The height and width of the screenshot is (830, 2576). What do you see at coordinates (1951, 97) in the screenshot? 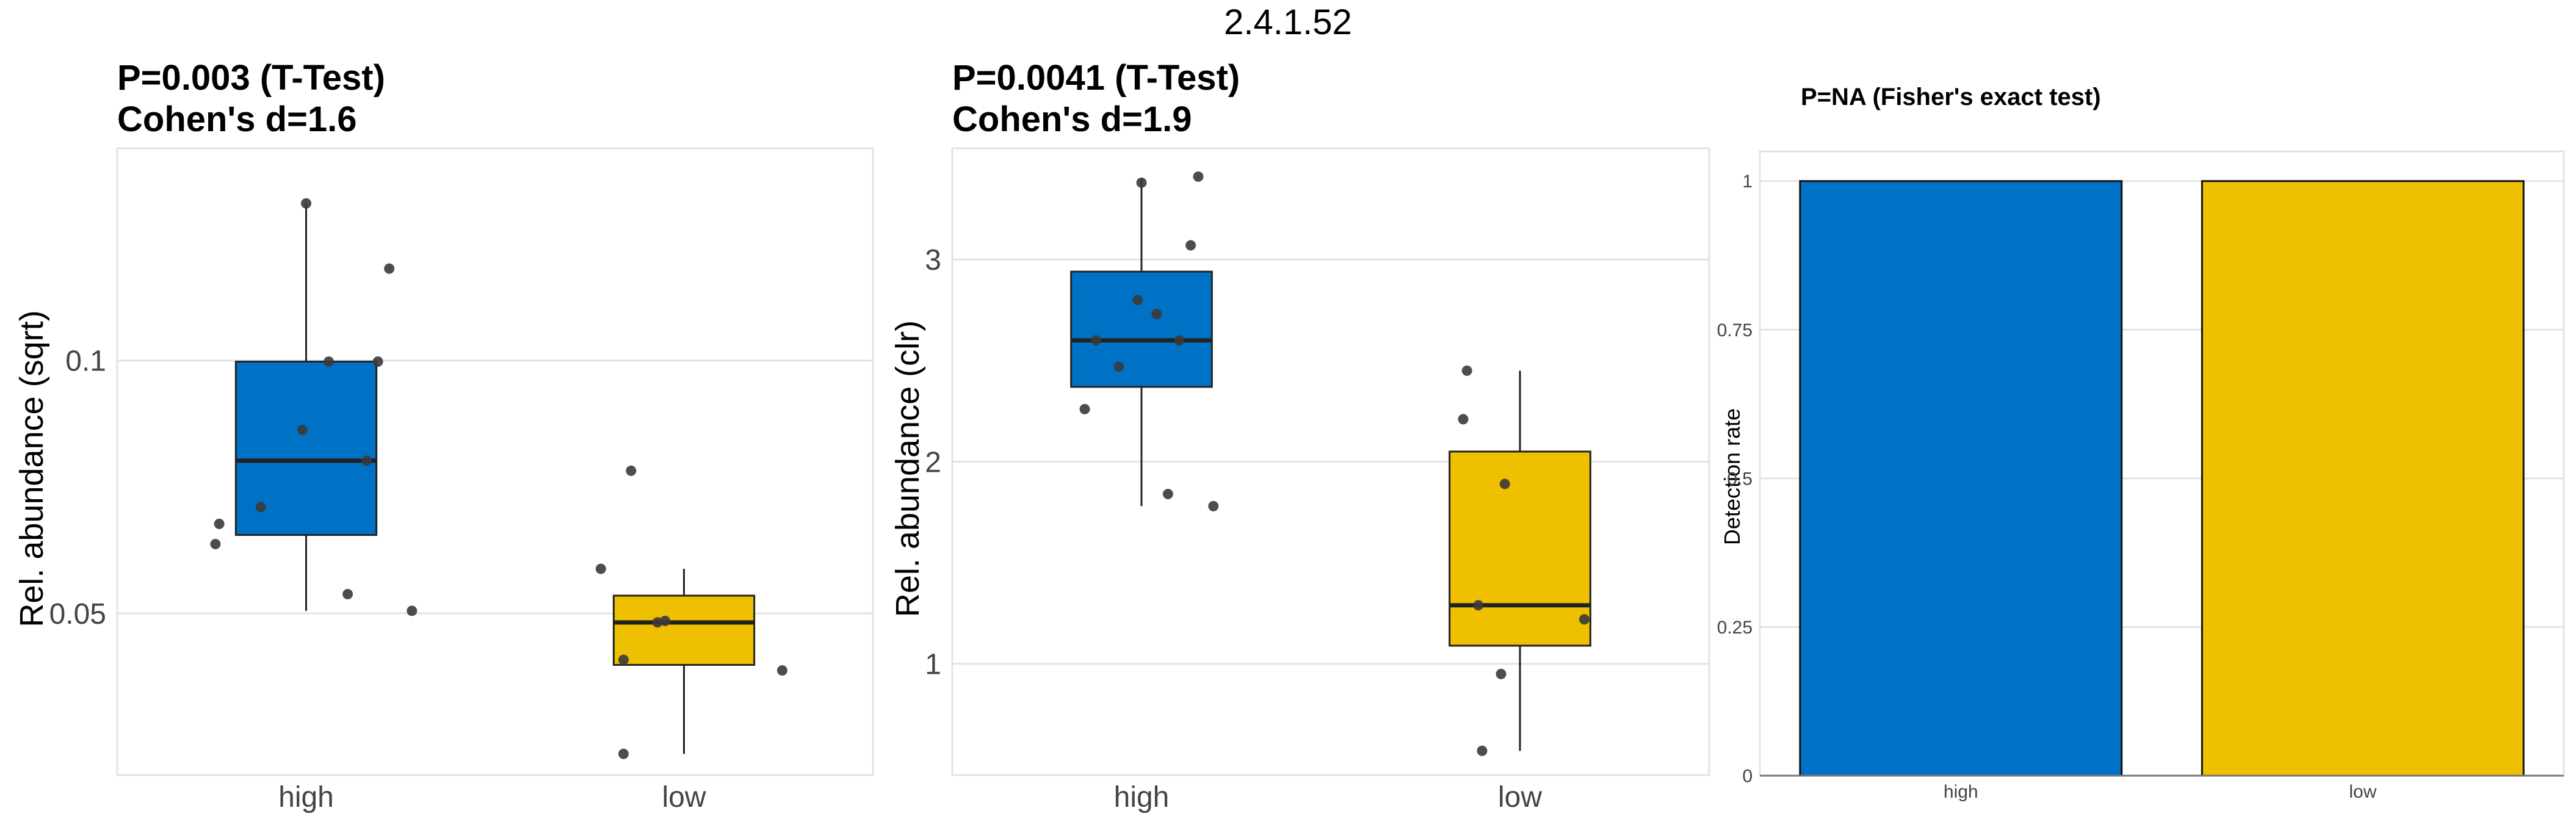
I see `panel3-title: P=NA (Fisher's exact test)` at bounding box center [1951, 97].